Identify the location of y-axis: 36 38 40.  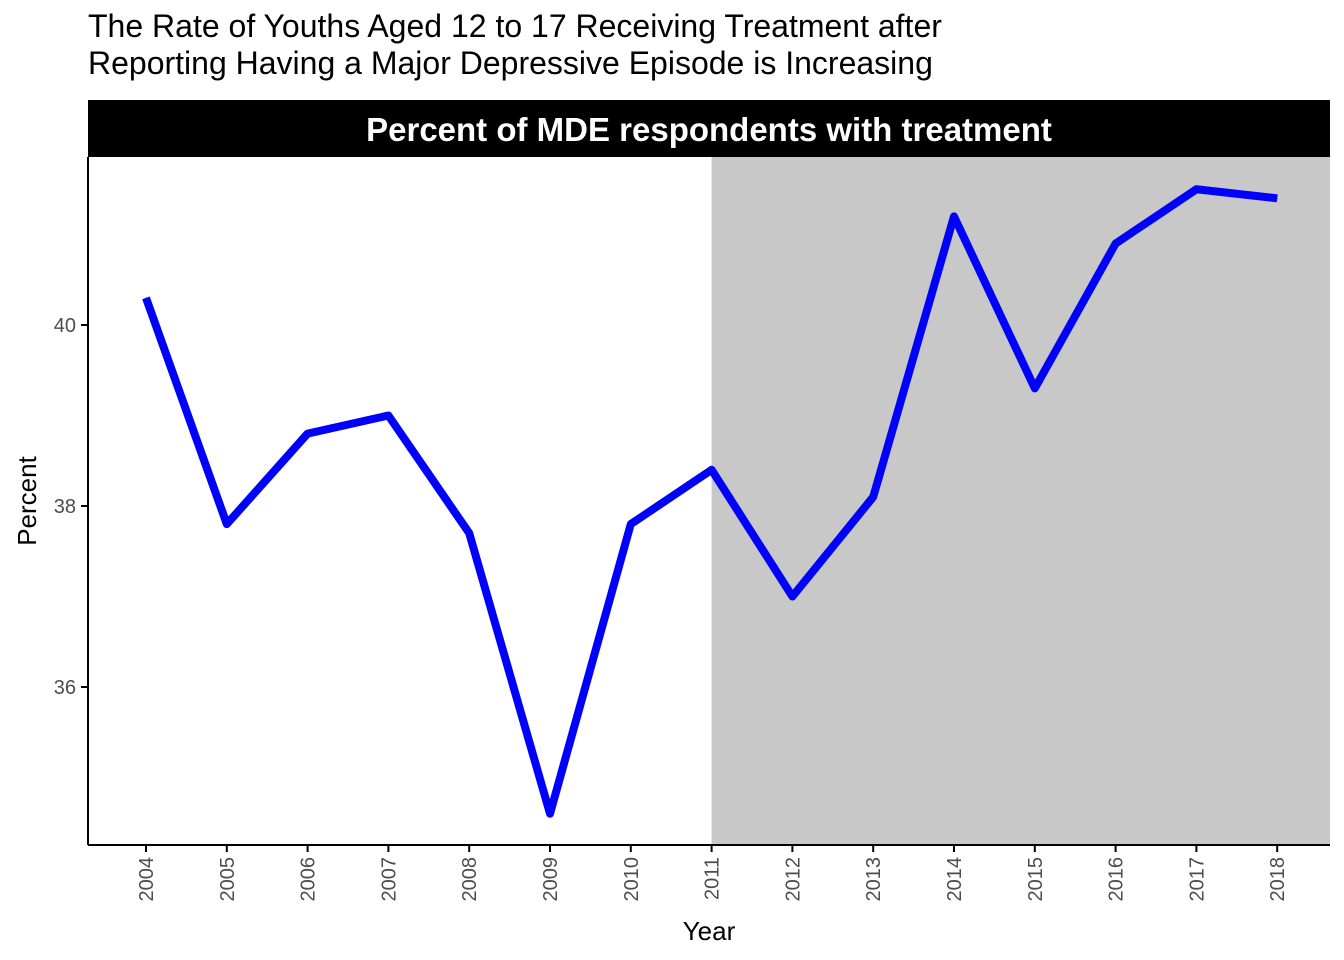
(71, 501).